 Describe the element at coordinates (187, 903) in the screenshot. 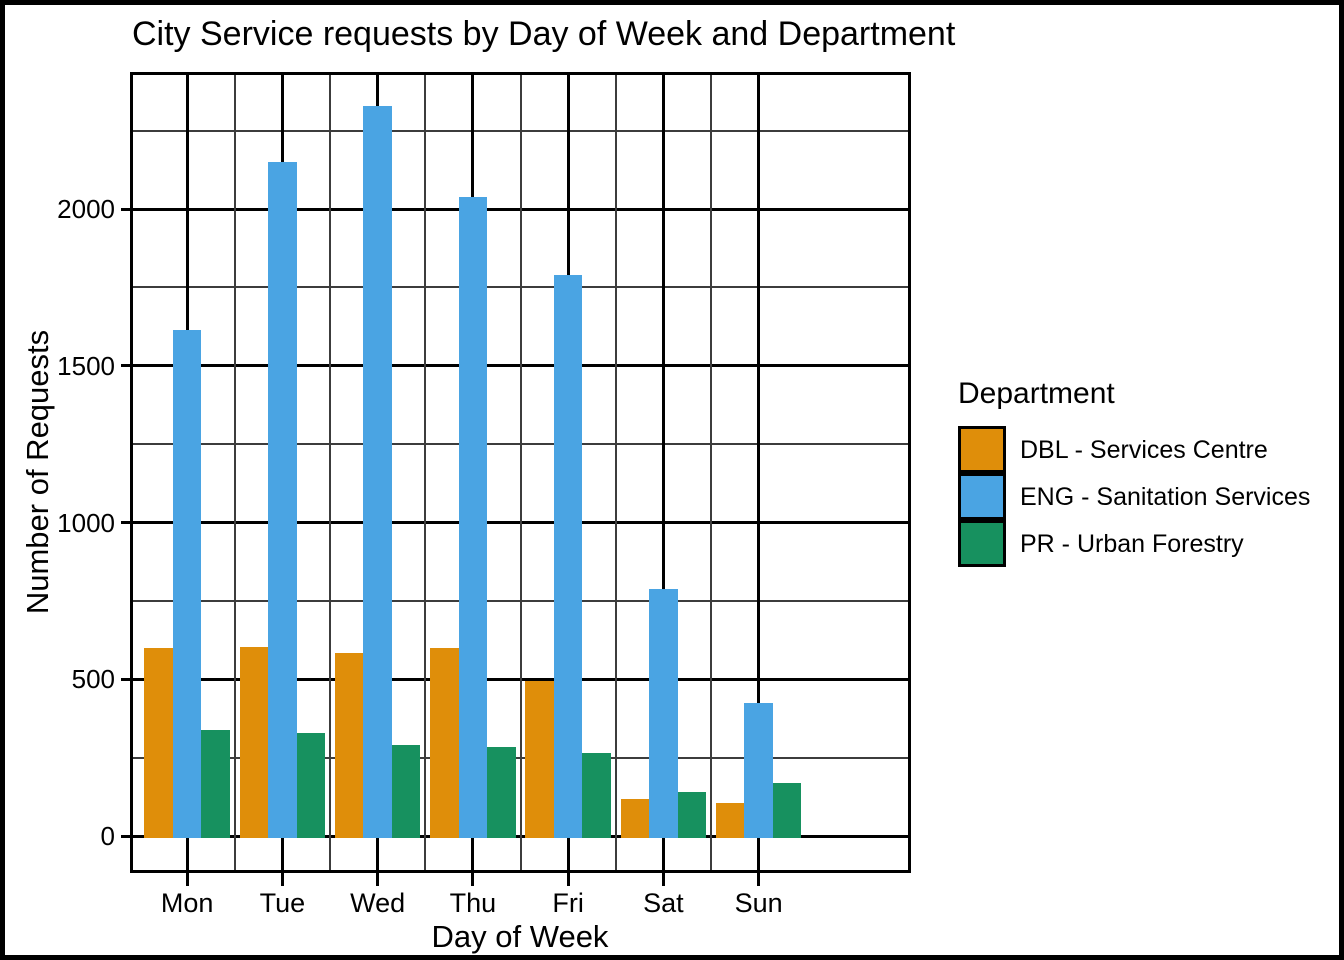

I see `x-tick-label: Mon` at that location.